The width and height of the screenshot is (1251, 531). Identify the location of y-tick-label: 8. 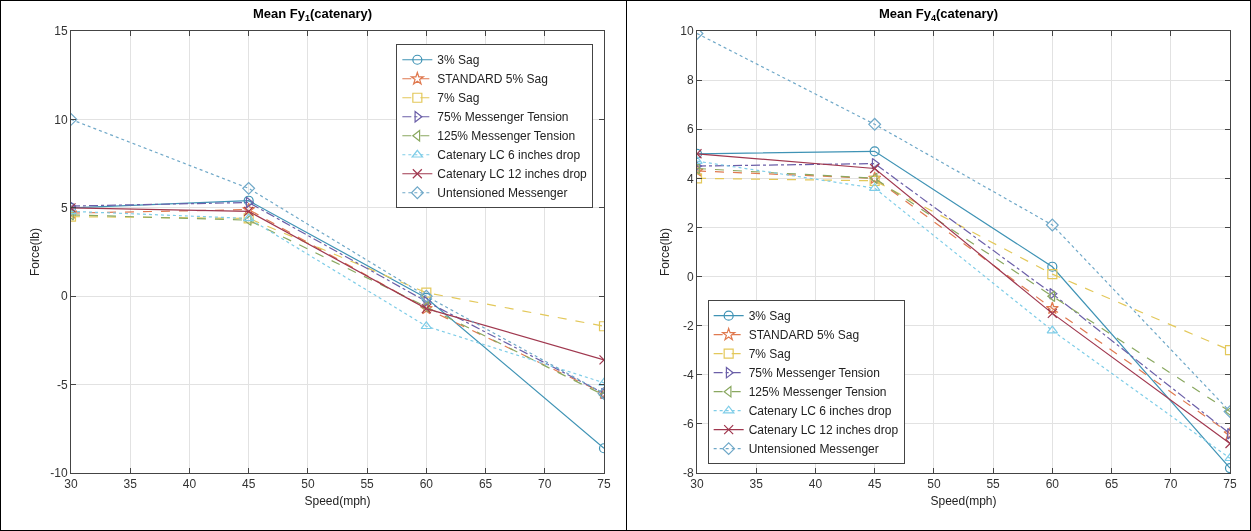
(690, 80).